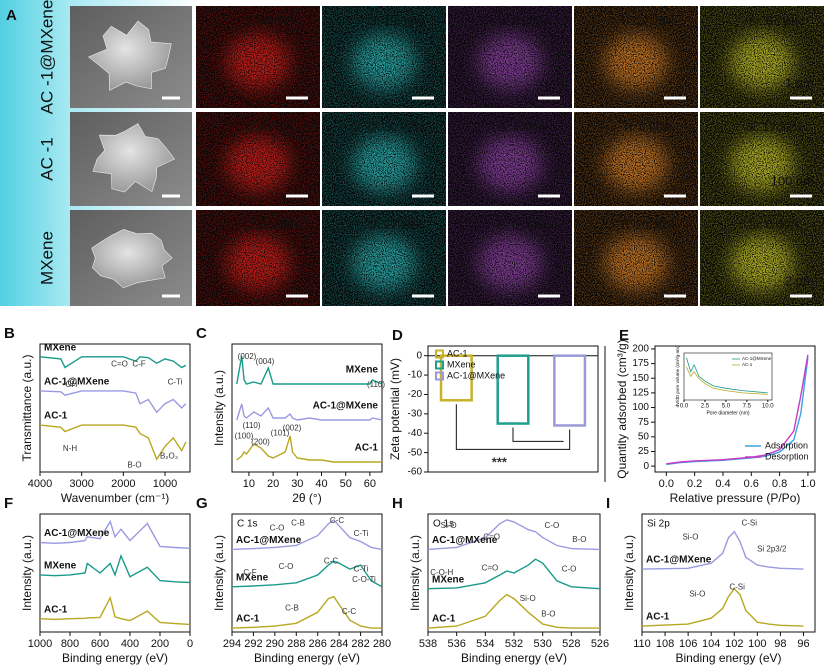  What do you see at coordinates (70, 448) in the screenshot?
I see `annotation: N-H` at bounding box center [70, 448].